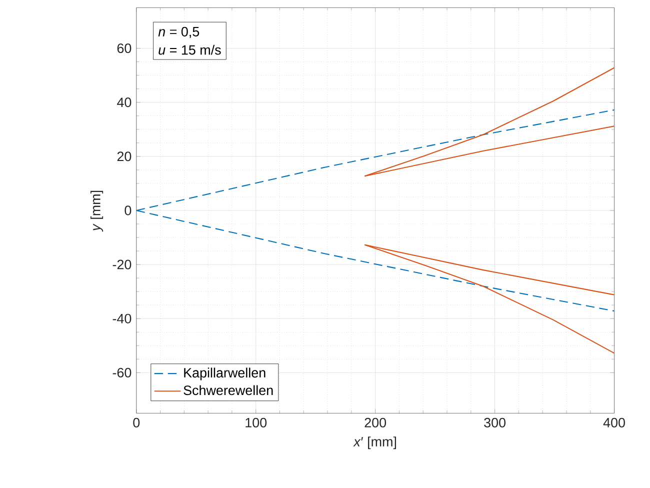 This screenshot has width=650, height=488. Describe the element at coordinates (374, 443) in the screenshot. I see `x-axis-title: x′ [mm]` at that location.